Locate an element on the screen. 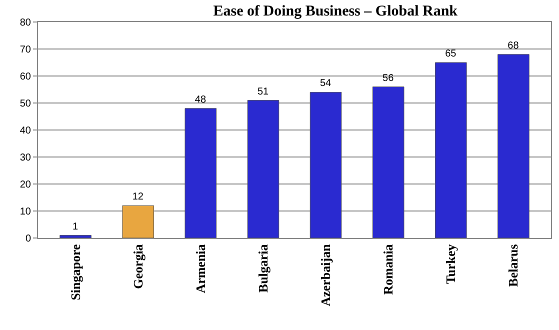  x-tick-label: Azerbaijan is located at coordinates (326, 274).